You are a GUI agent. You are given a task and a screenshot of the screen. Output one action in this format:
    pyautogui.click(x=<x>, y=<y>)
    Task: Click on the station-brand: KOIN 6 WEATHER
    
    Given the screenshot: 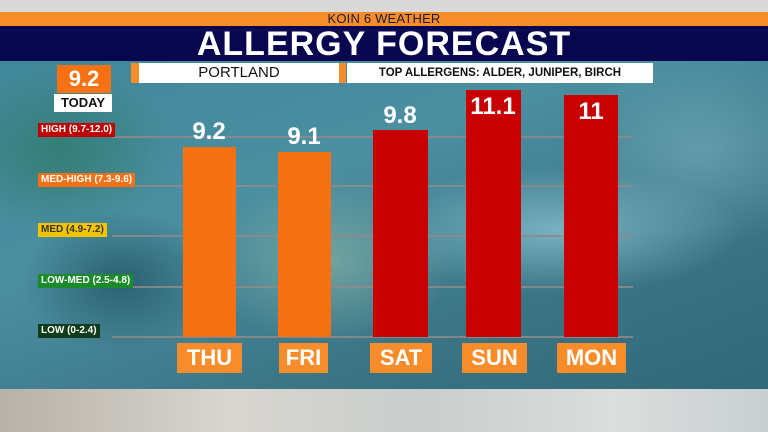 What is the action you would take?
    pyautogui.click(x=384, y=19)
    